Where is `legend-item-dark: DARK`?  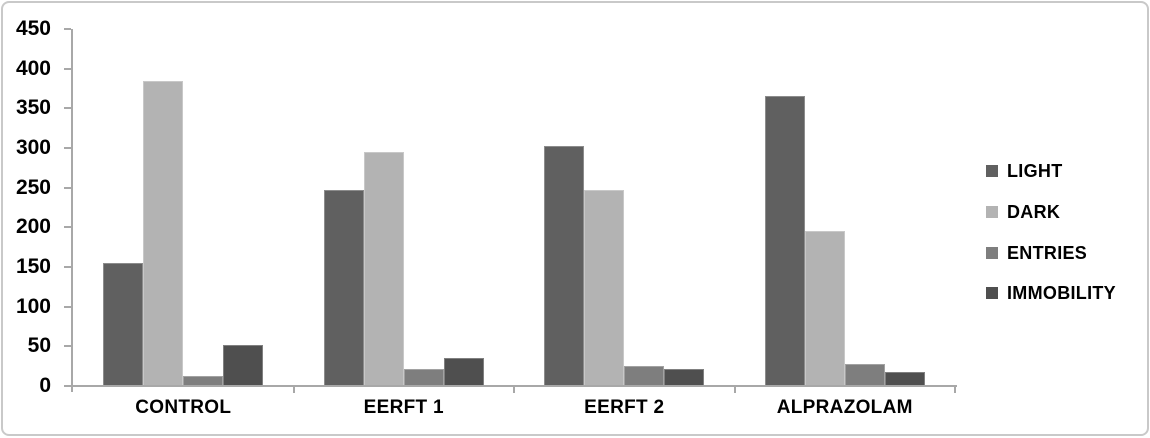
legend-item-dark: DARK is located at coordinates (1023, 212).